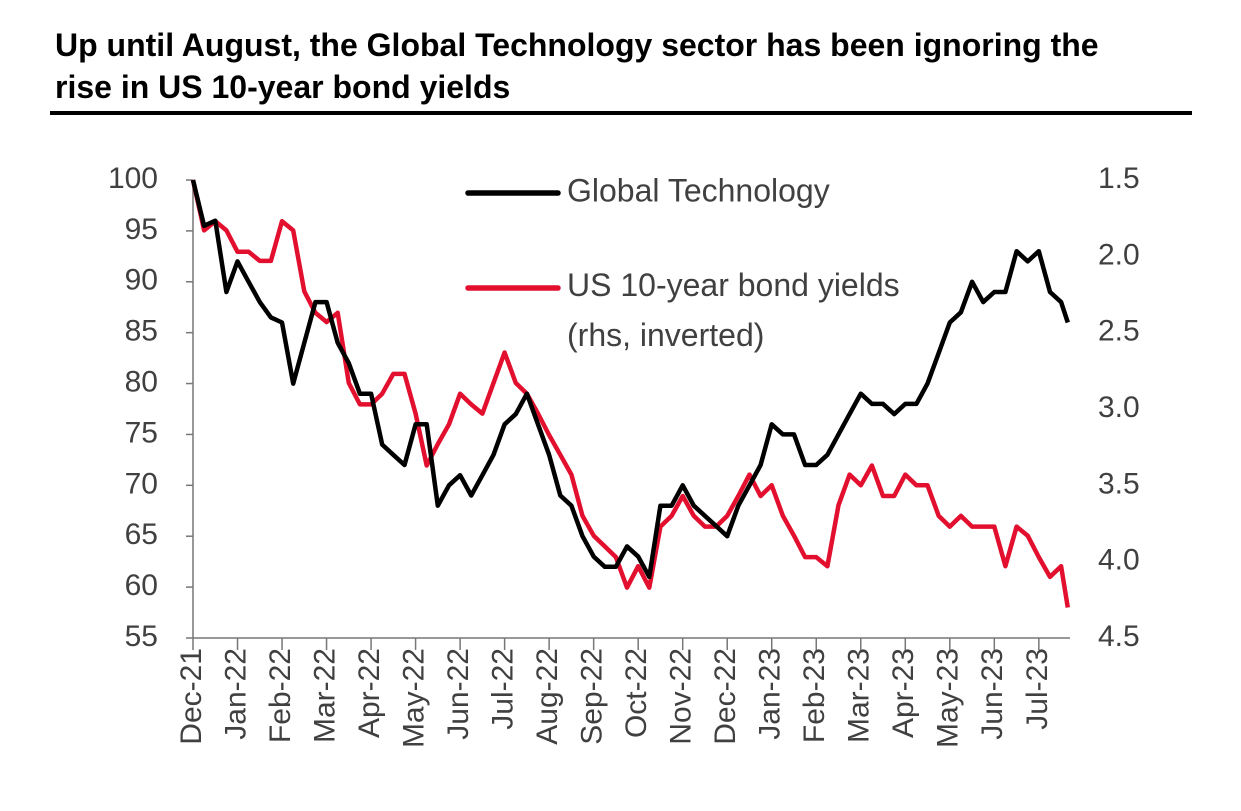 The width and height of the screenshot is (1241, 811). Describe the element at coordinates (141, 483) in the screenshot. I see `y-tick-label: 70` at that location.